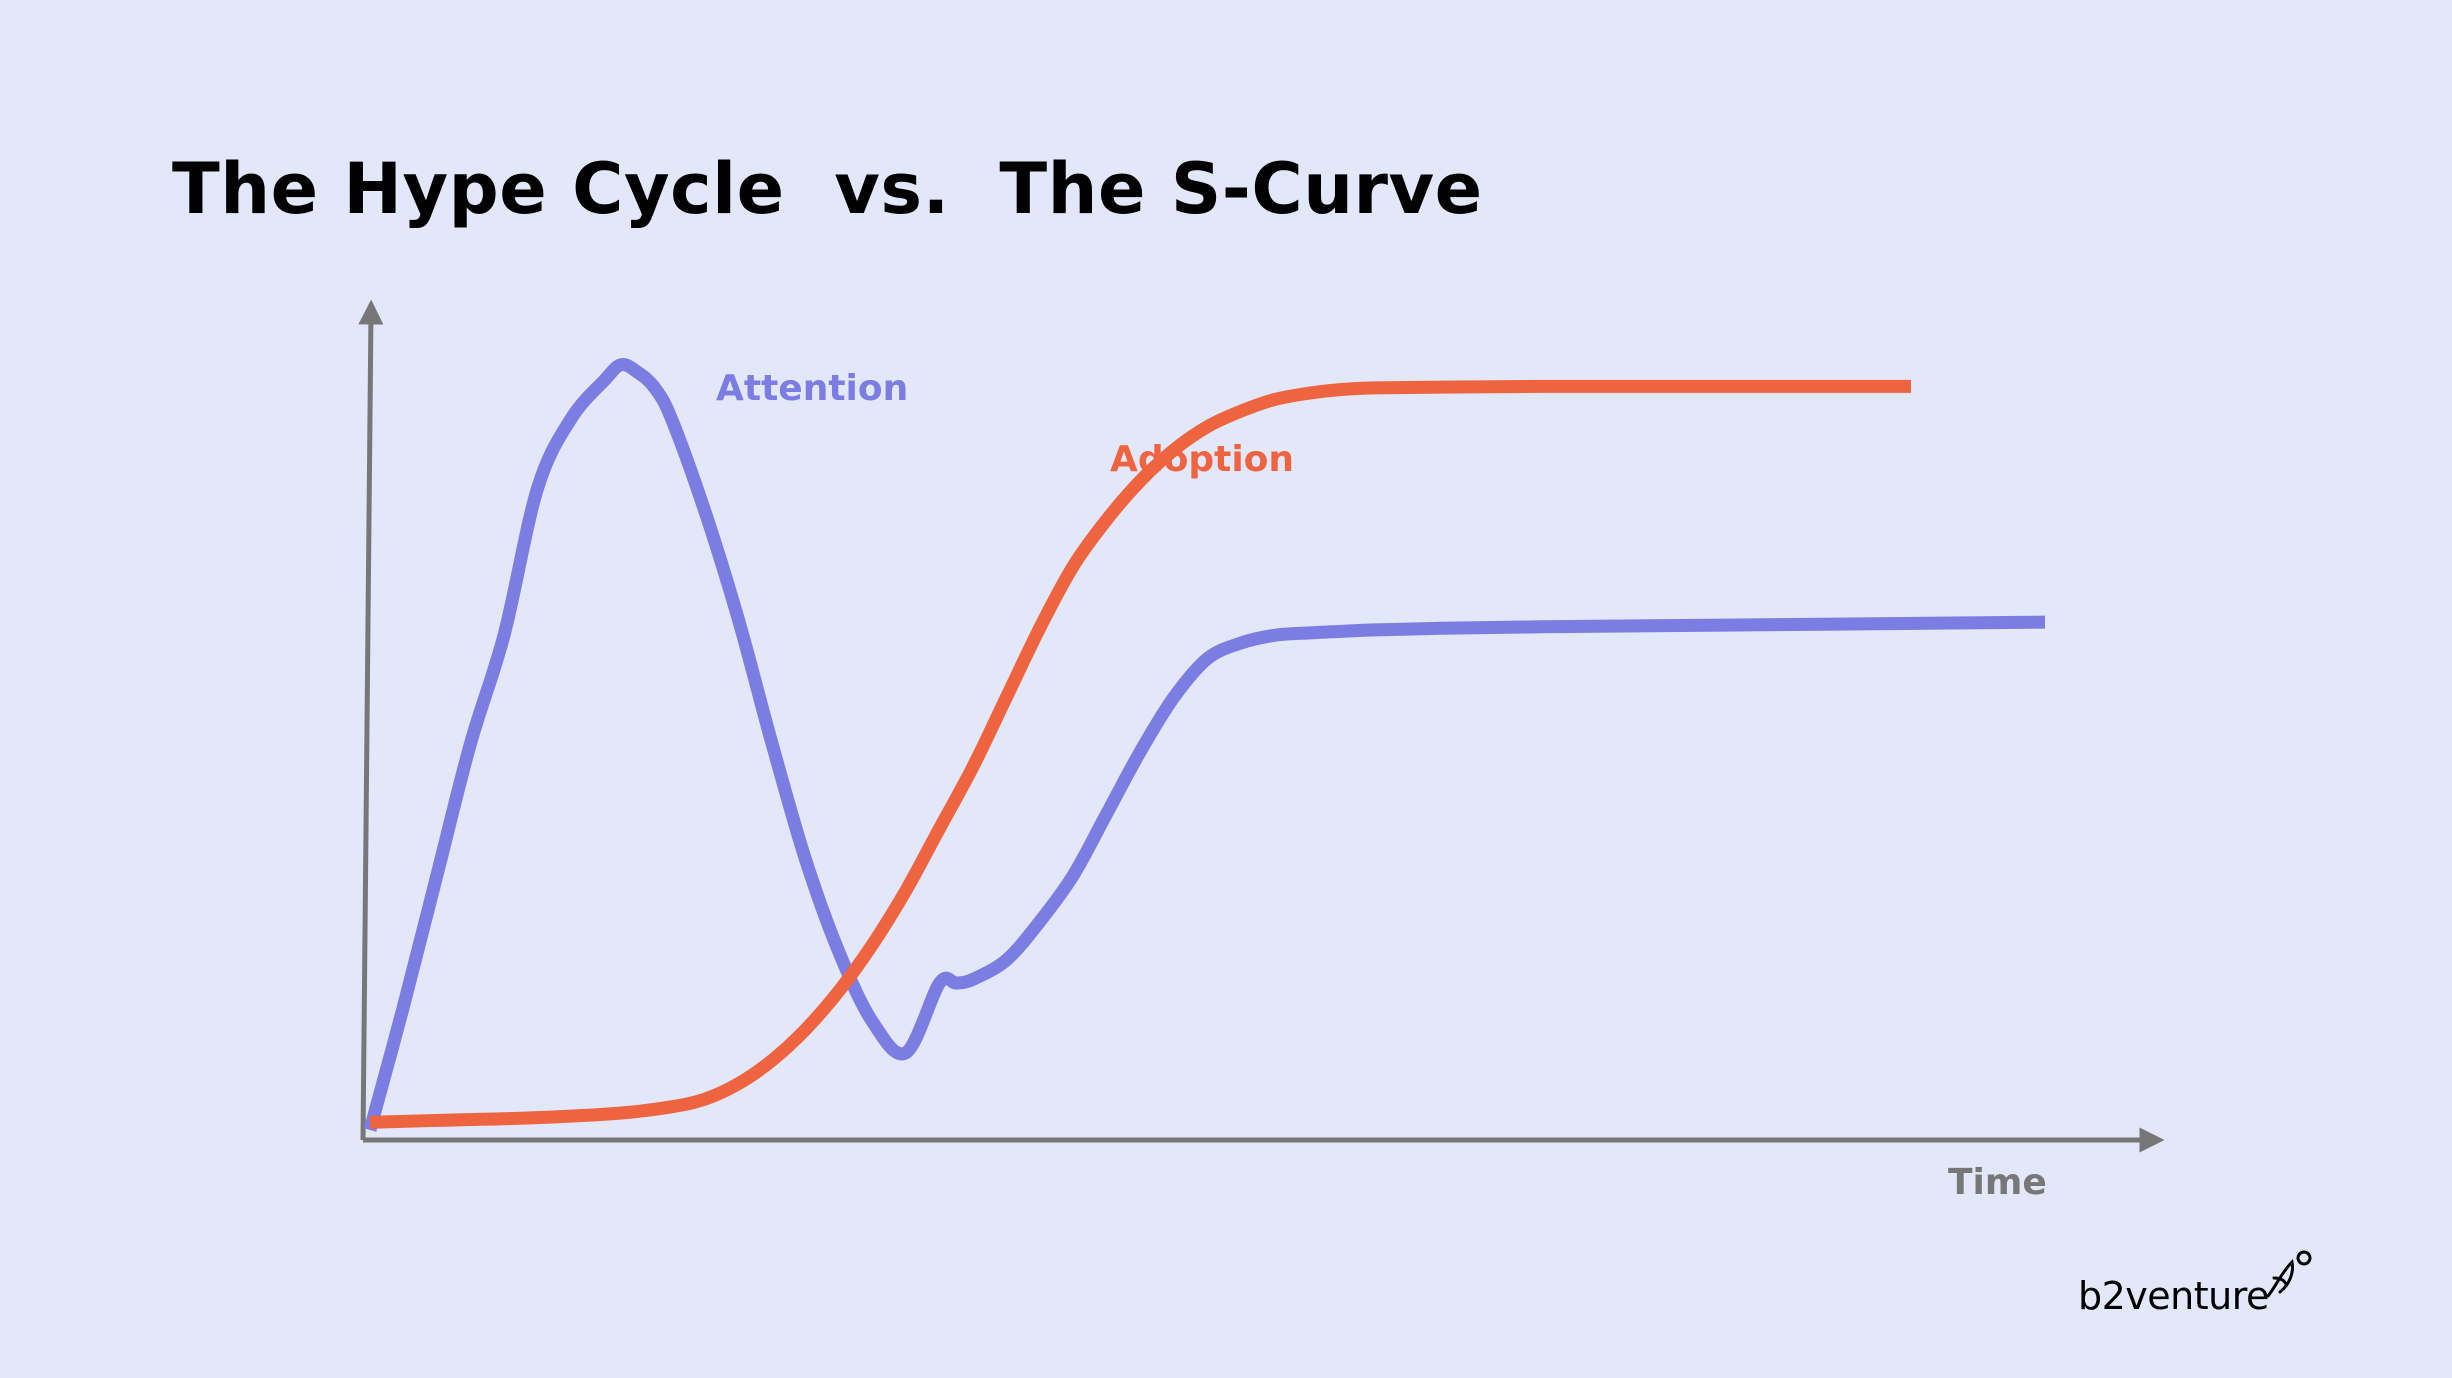  I want to click on x-axis-label: Time, so click(1997, 1182).